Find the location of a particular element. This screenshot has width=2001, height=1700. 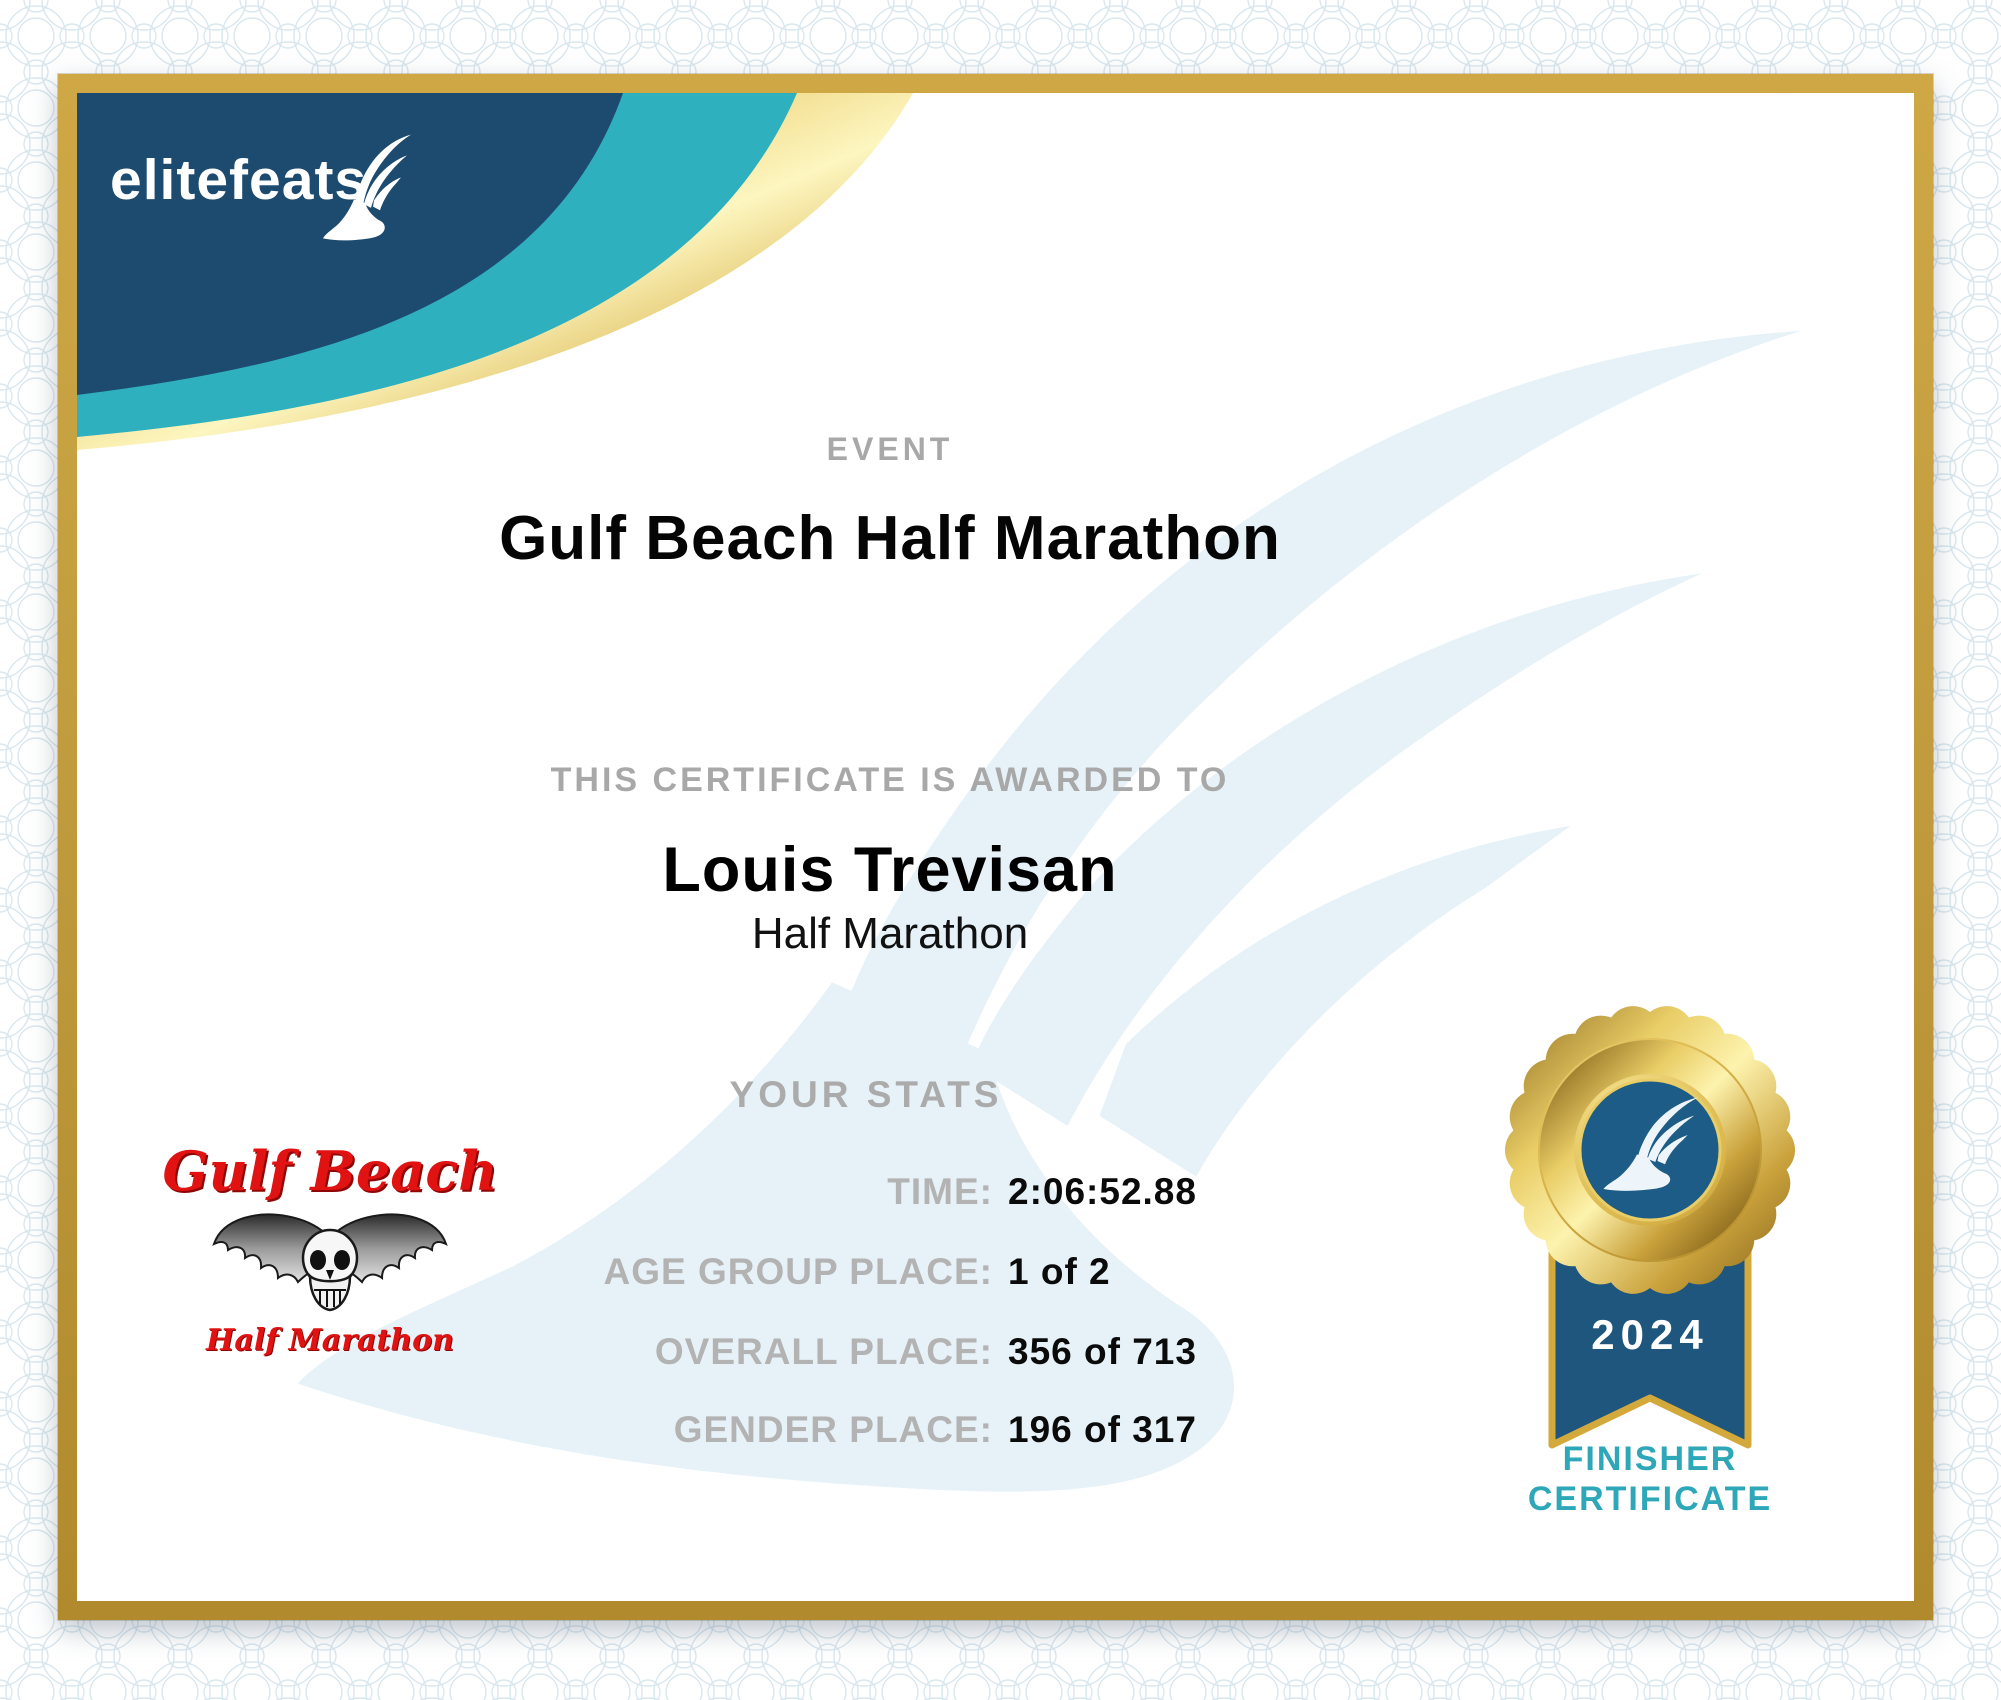

header-swoosh is located at coordinates (495, 271).